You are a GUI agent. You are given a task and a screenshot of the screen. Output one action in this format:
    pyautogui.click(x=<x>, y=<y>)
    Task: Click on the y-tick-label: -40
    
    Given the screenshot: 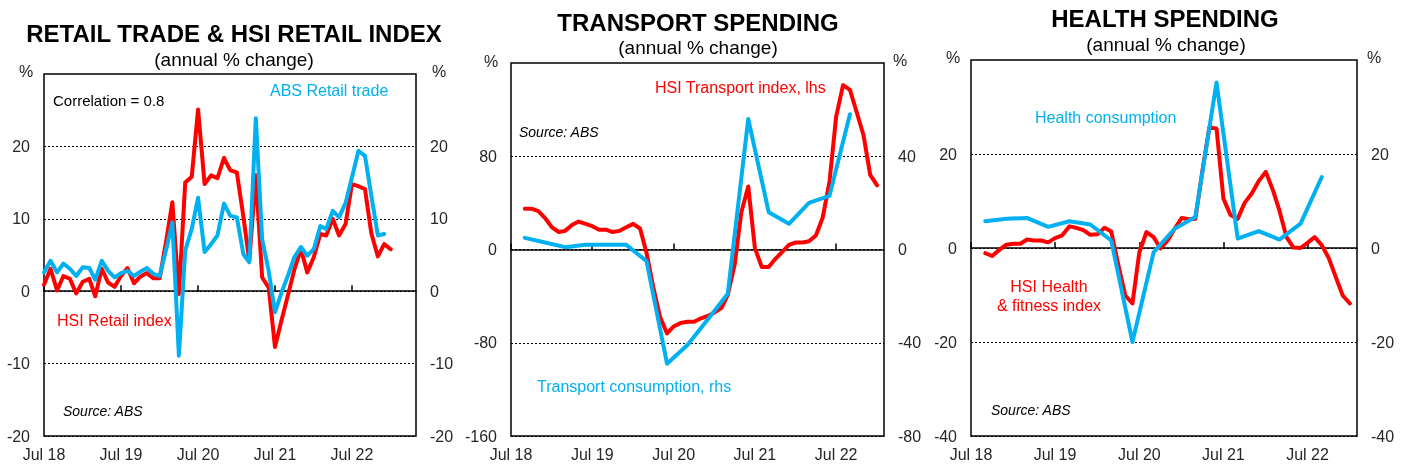 What is the action you would take?
    pyautogui.click(x=945, y=436)
    